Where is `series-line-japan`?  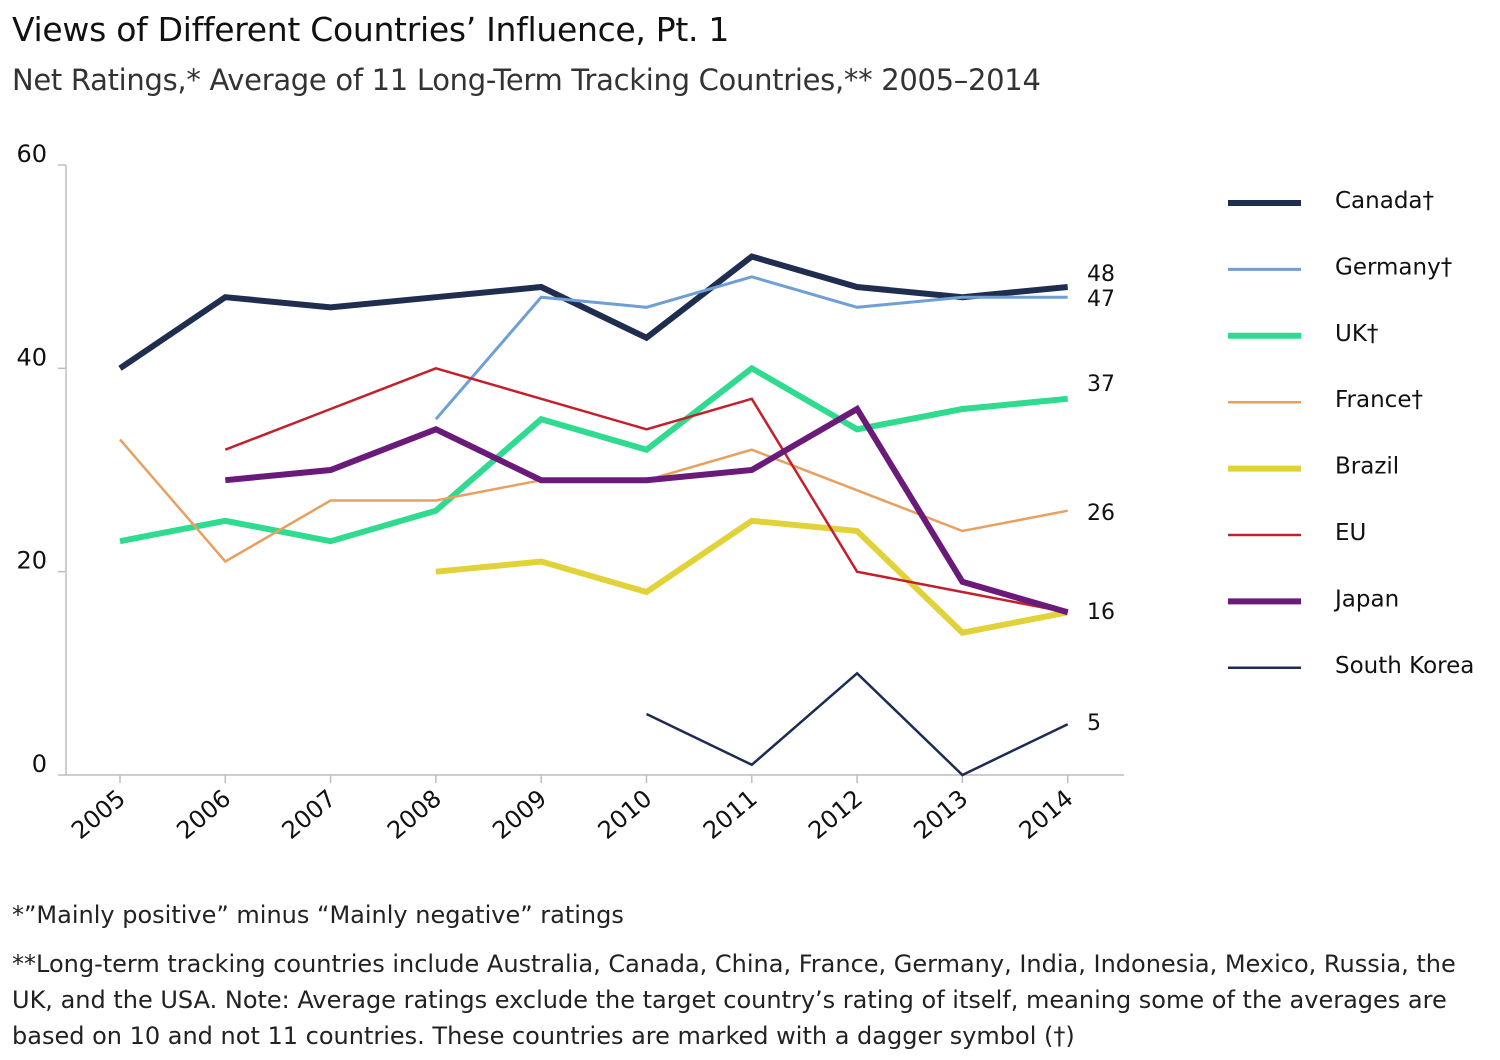 series-line-japan is located at coordinates (647, 510).